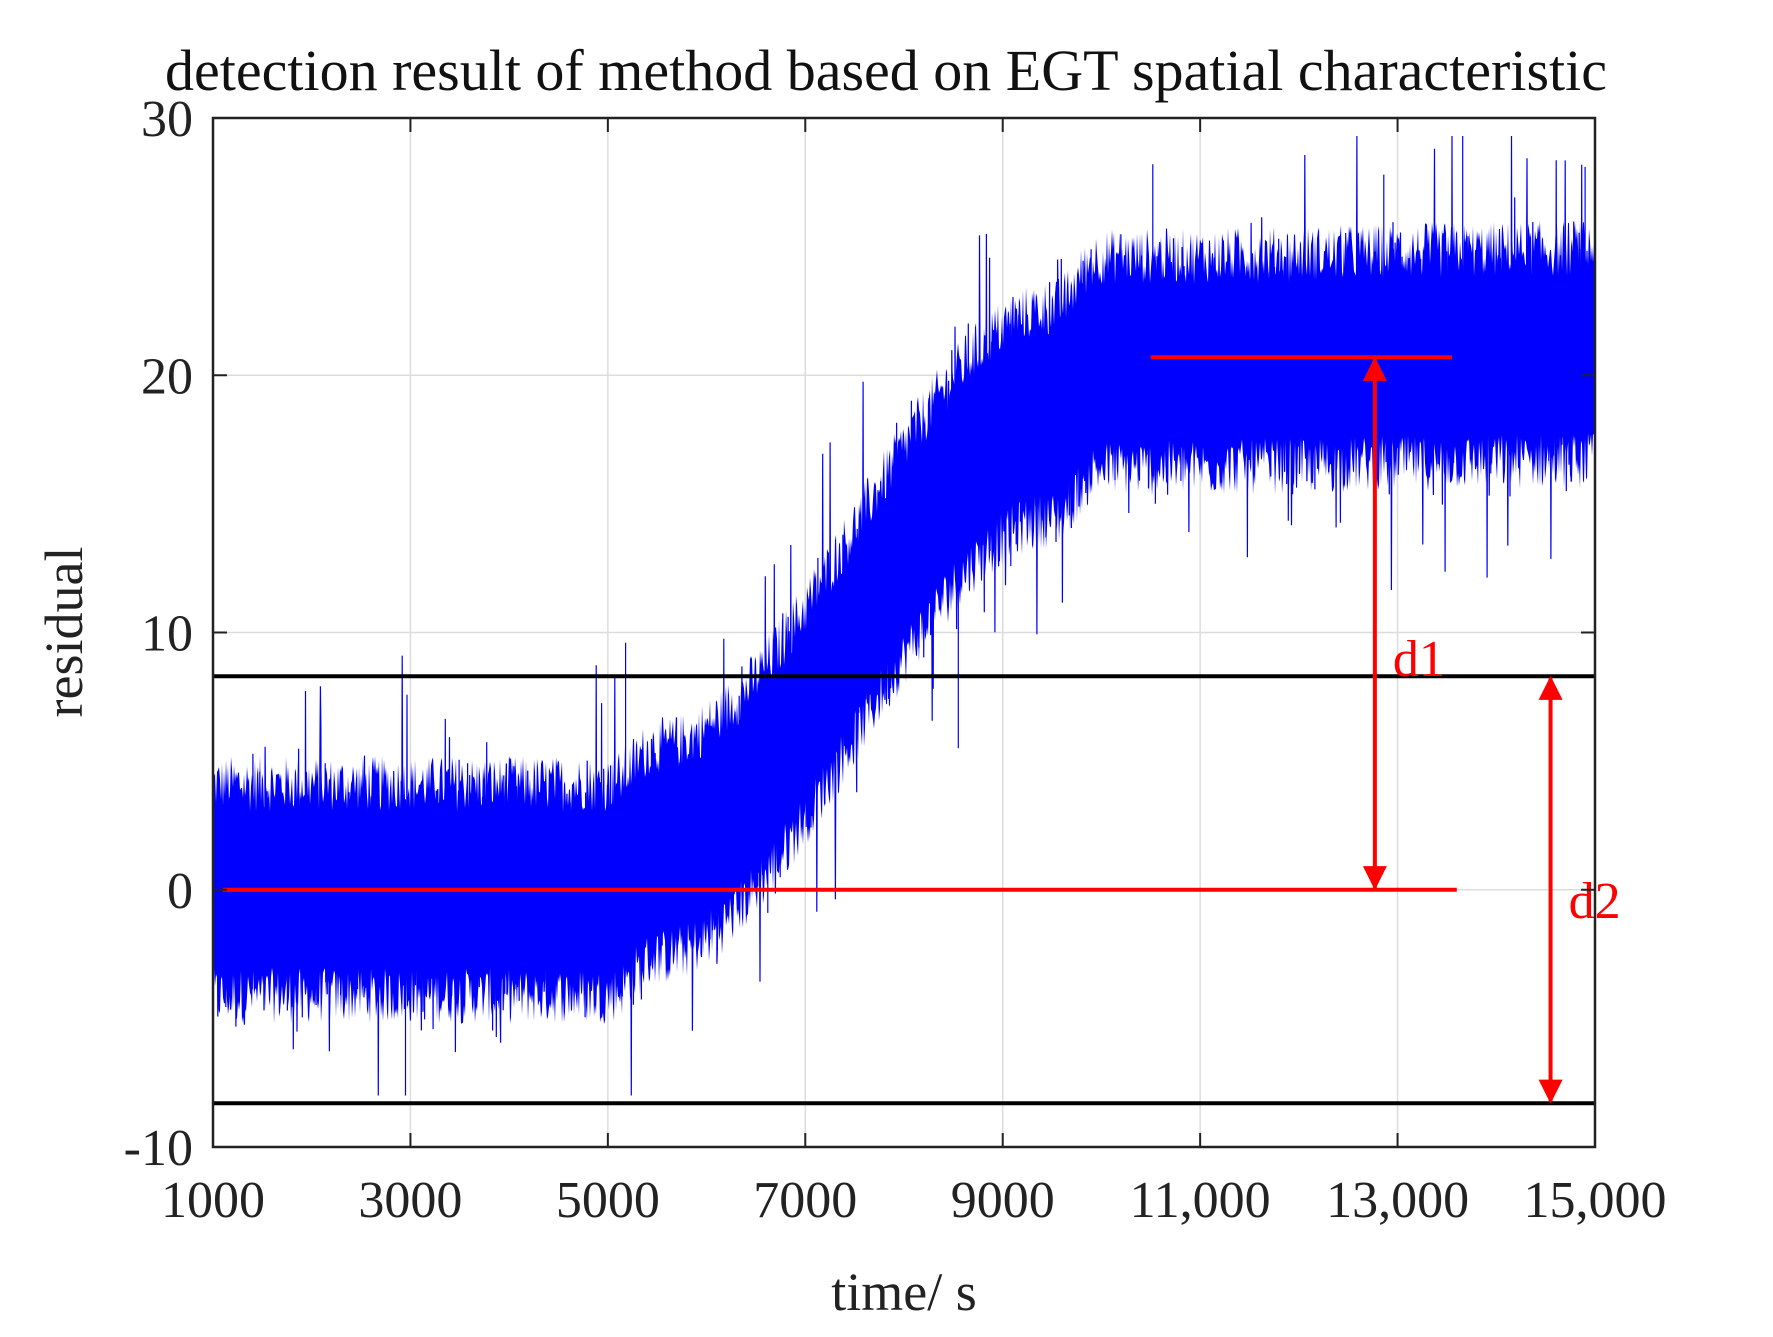 The height and width of the screenshot is (1337, 1773). I want to click on x-tick-label: 7000, so click(805, 1200).